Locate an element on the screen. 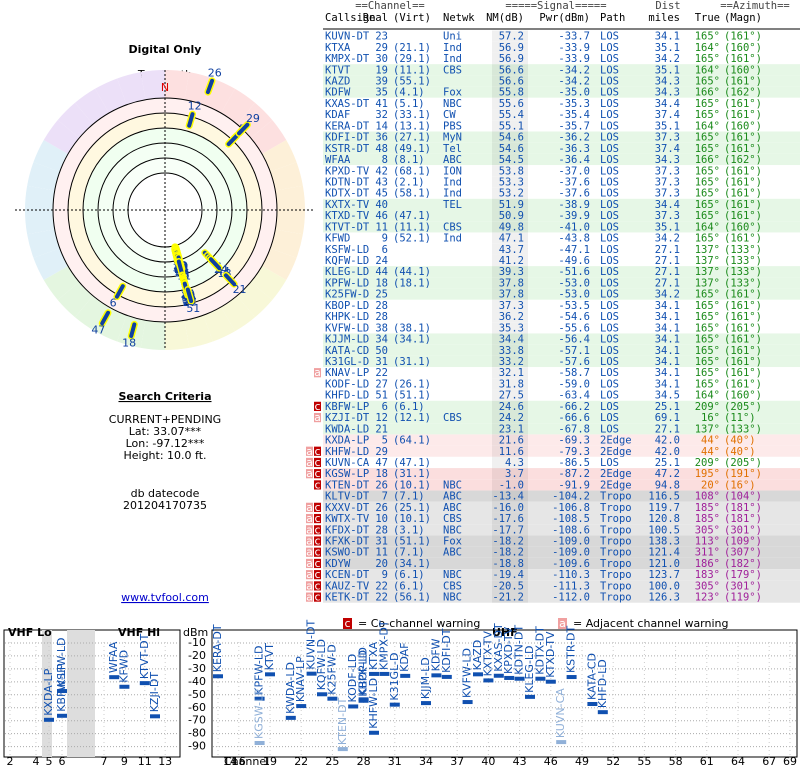 The height and width of the screenshot is (768, 800). table-cell: KTVT-DT is located at coordinates (347, 227).